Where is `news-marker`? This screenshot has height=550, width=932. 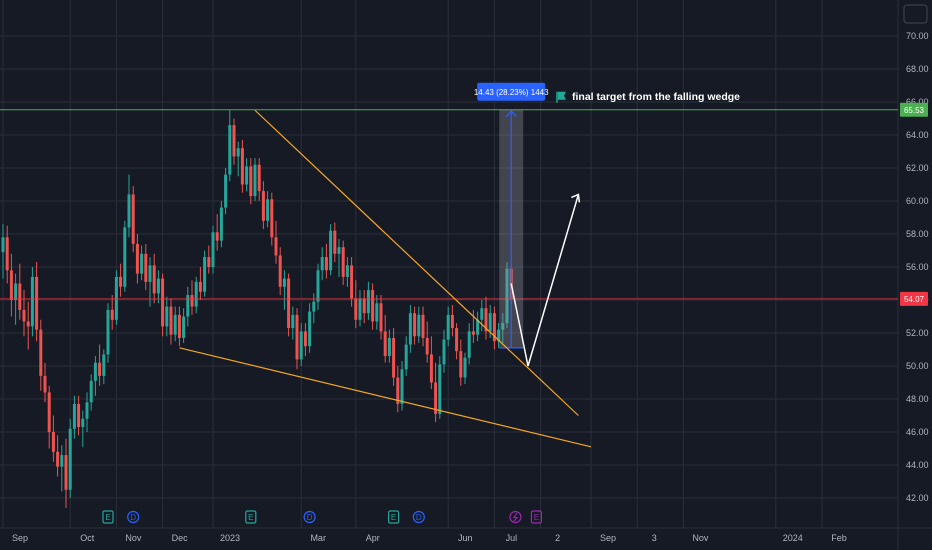 news-marker is located at coordinates (515, 517).